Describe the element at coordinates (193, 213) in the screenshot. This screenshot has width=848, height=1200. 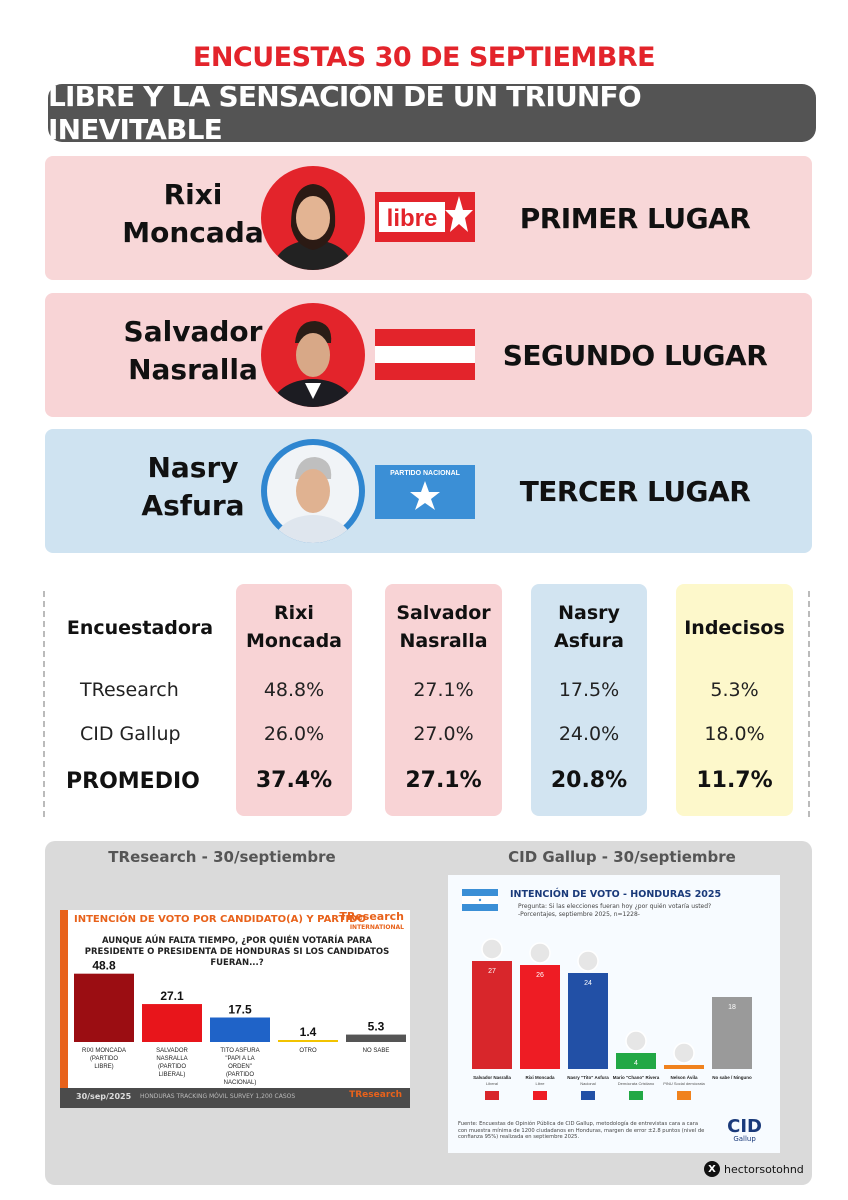
I see `candidate-name: Rixi Moncada` at that location.